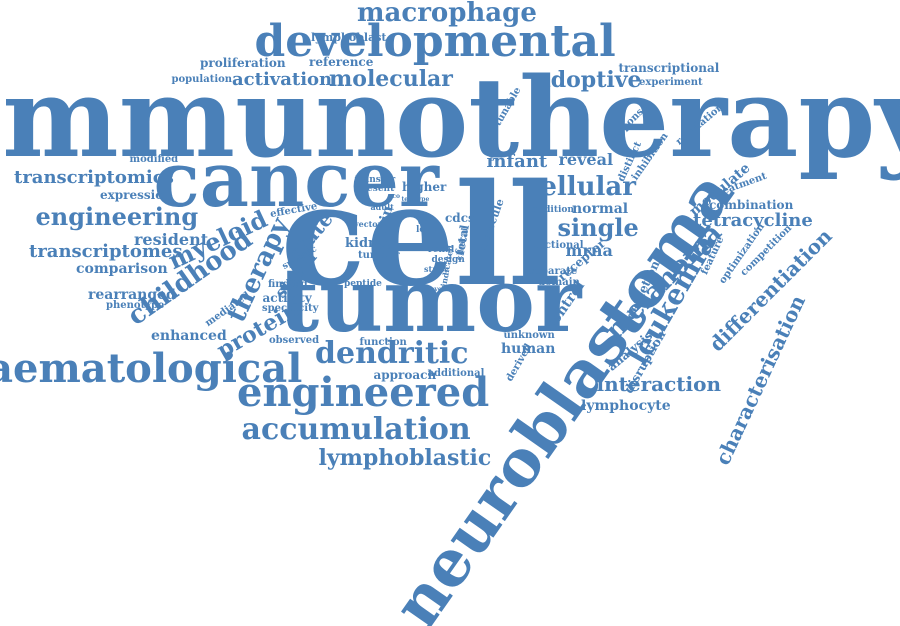  I want to click on word-lymphocyte: lymphocyte, so click(626, 406).